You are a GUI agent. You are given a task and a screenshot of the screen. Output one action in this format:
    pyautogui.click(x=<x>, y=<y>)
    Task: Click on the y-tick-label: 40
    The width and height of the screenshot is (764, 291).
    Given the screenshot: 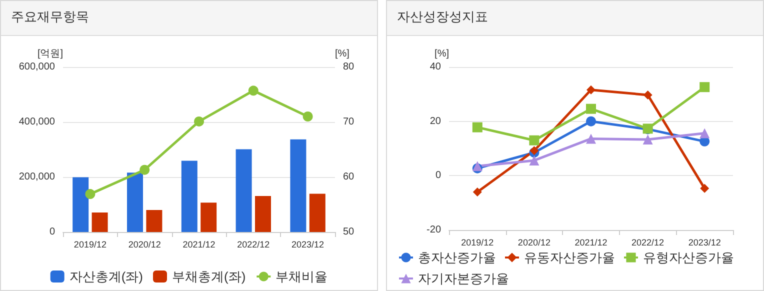 What is the action you would take?
    pyautogui.click(x=436, y=67)
    